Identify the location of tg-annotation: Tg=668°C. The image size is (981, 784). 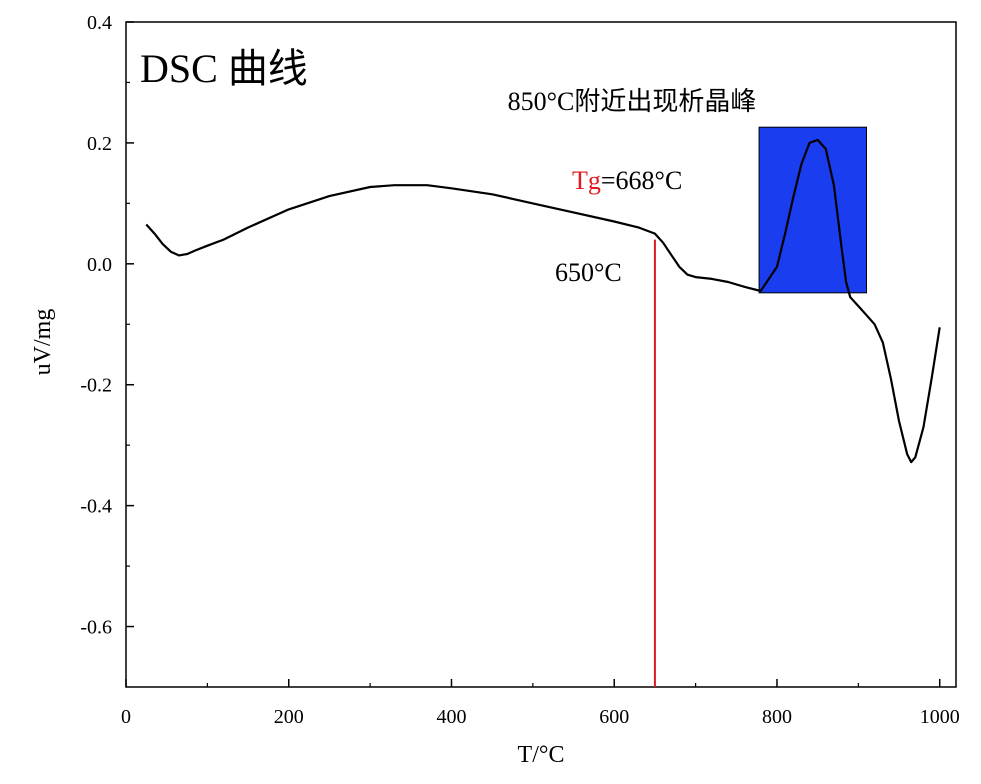
(627, 180).